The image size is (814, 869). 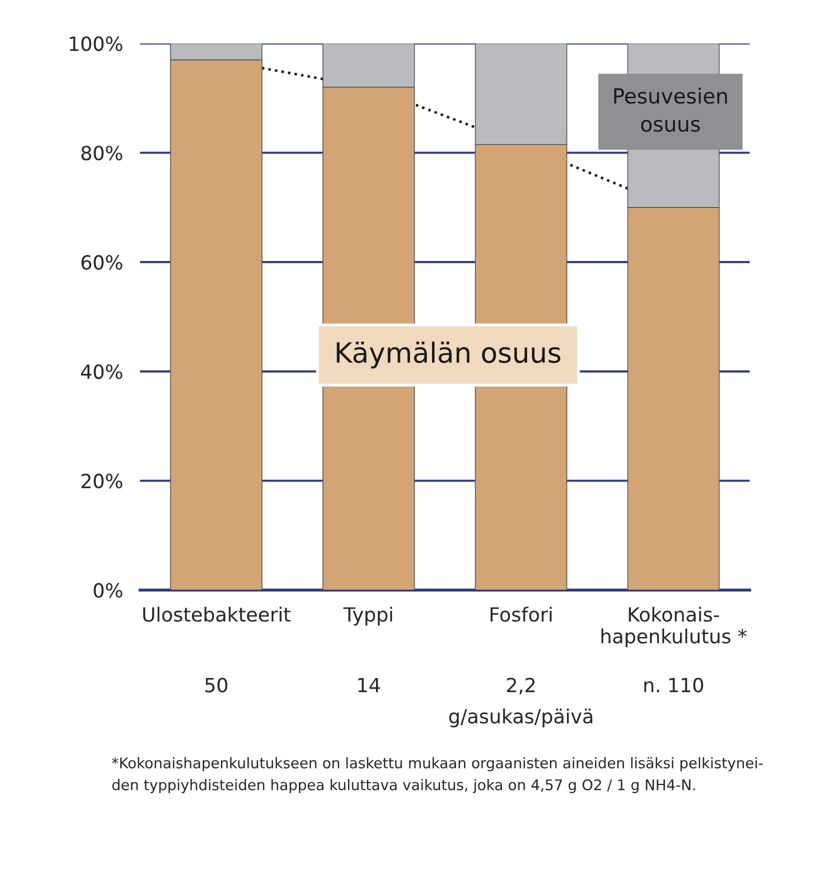 What do you see at coordinates (108, 590) in the screenshot?
I see `y-tick-label: 0%` at bounding box center [108, 590].